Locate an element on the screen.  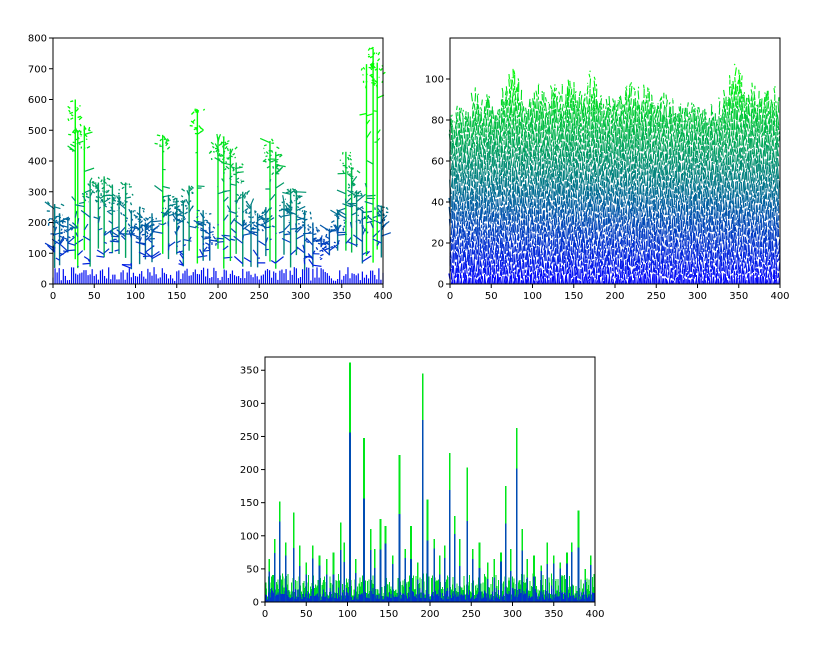
x-tick-label: 400 is located at coordinates (382, 296).